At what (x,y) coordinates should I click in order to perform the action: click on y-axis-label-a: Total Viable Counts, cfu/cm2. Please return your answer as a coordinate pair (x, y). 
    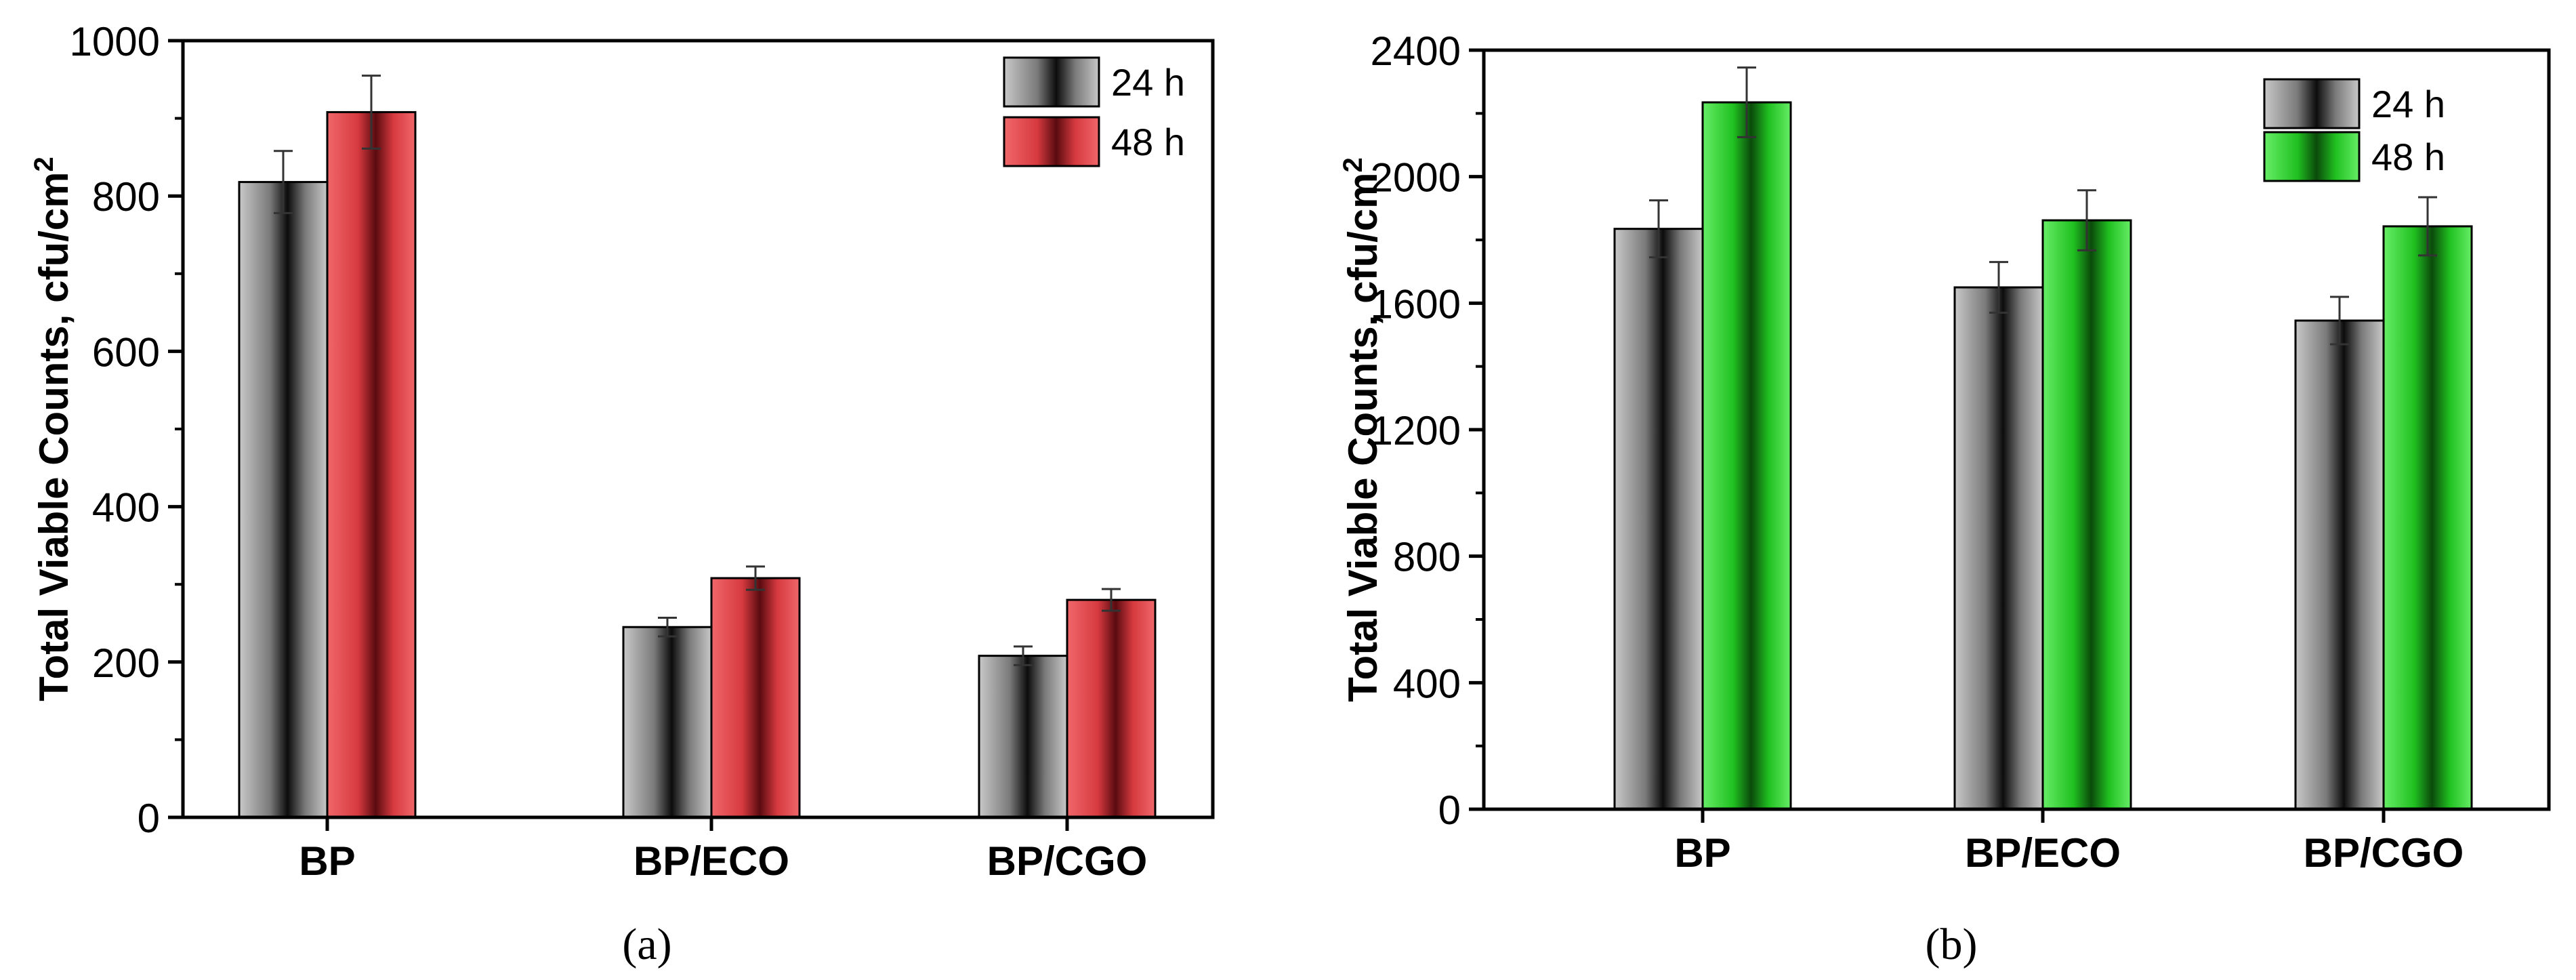
    Looking at the image, I should click on (53, 429).